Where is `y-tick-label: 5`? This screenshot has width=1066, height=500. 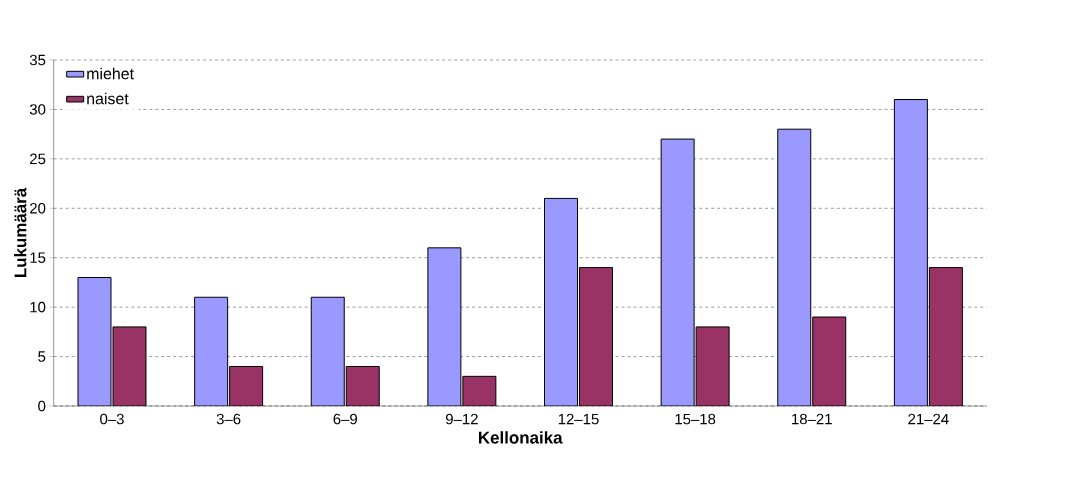
y-tick-label: 5 is located at coordinates (42, 356).